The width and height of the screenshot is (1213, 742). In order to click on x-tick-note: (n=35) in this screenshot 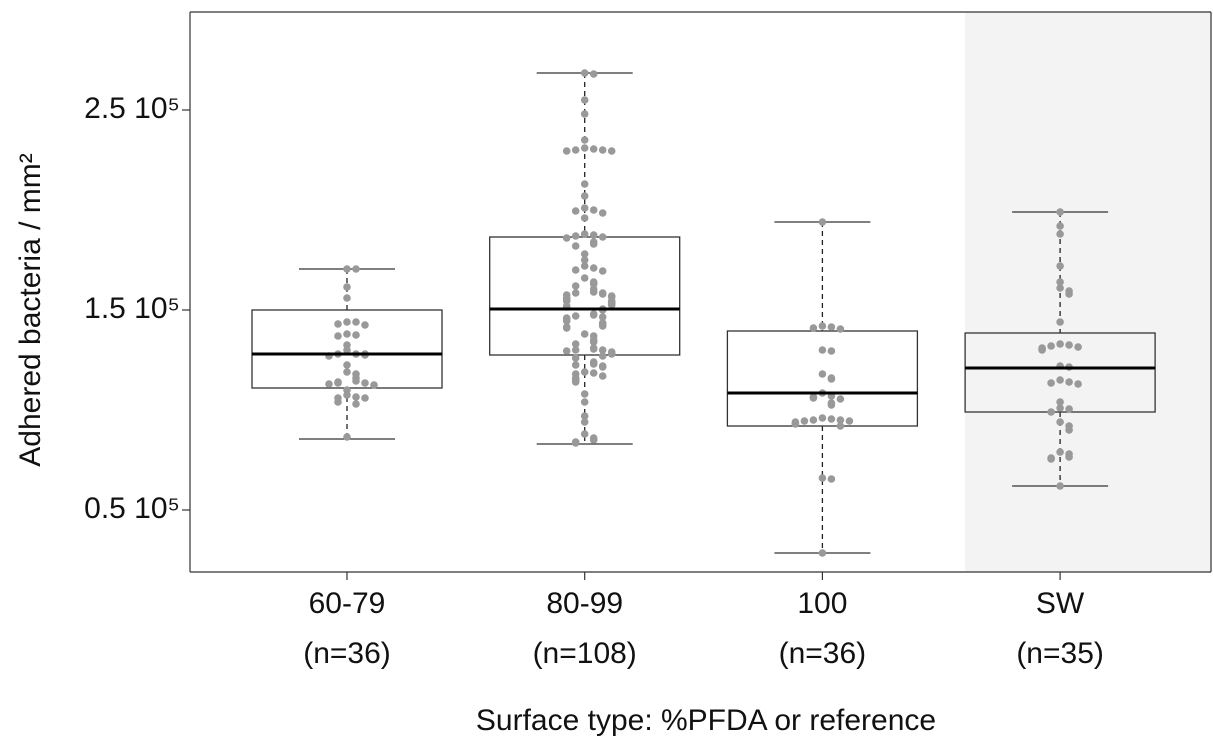, I will do `click(1060, 653)`.